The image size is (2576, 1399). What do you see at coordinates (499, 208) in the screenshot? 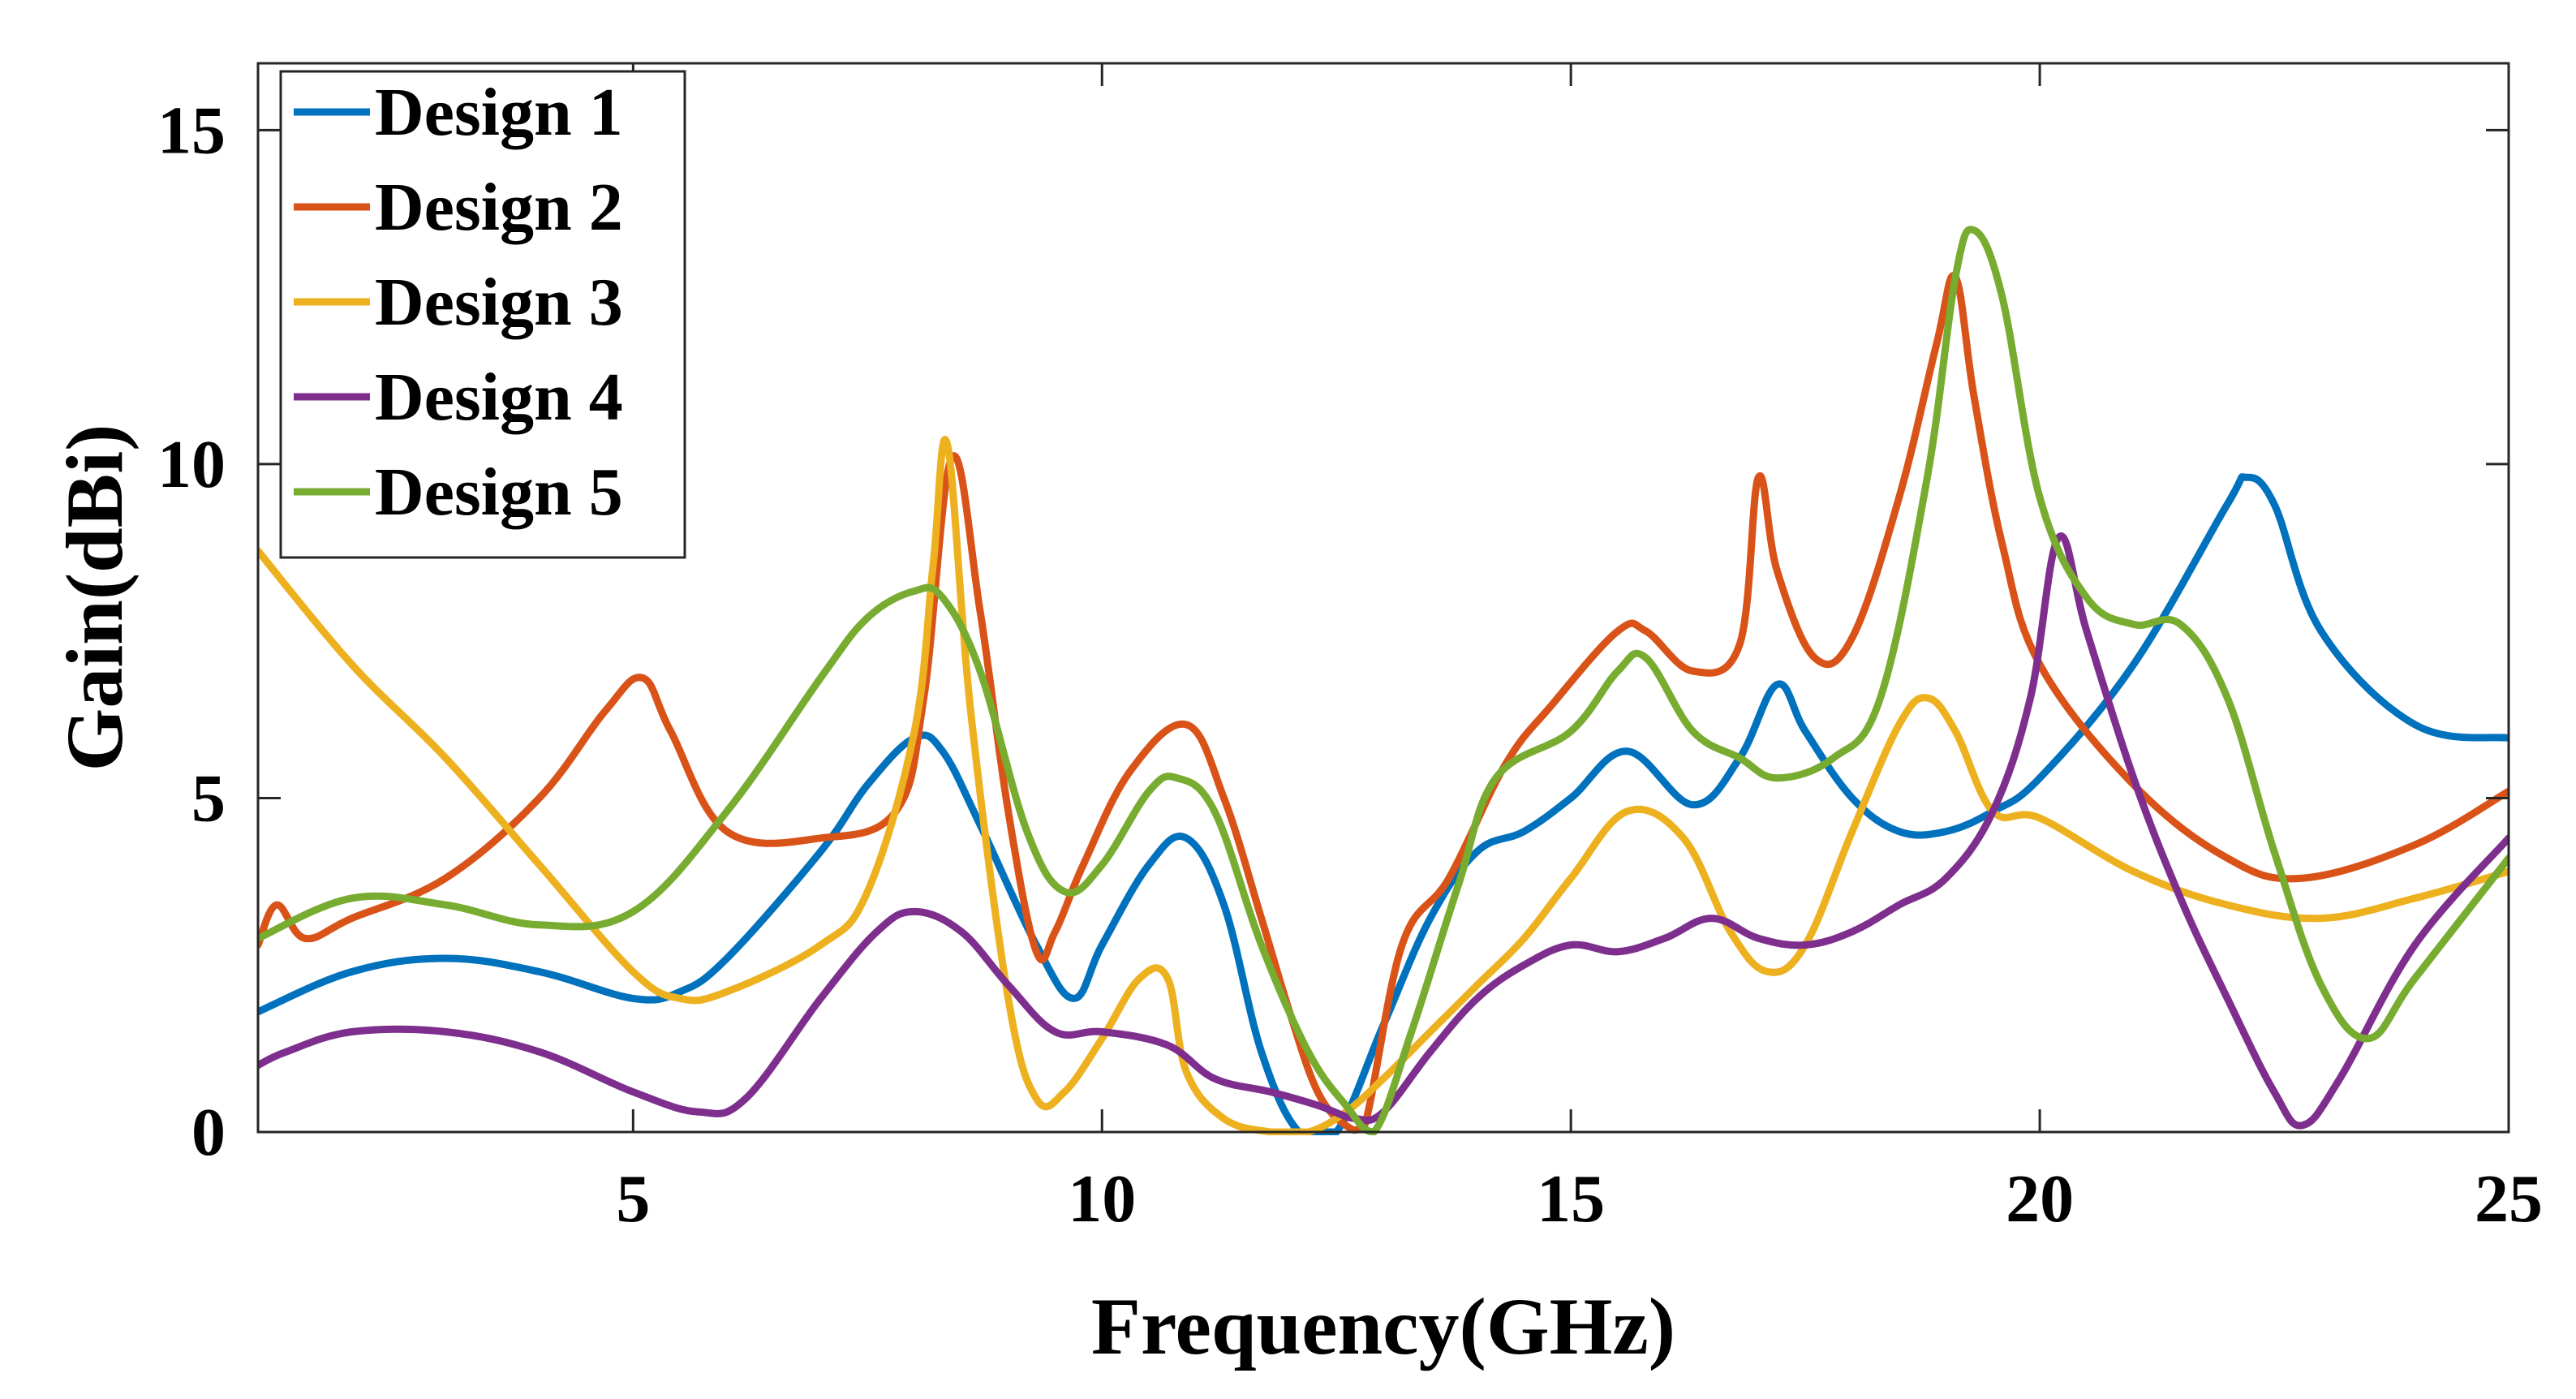
I see `legend-label-design-2: Design 2` at bounding box center [499, 208].